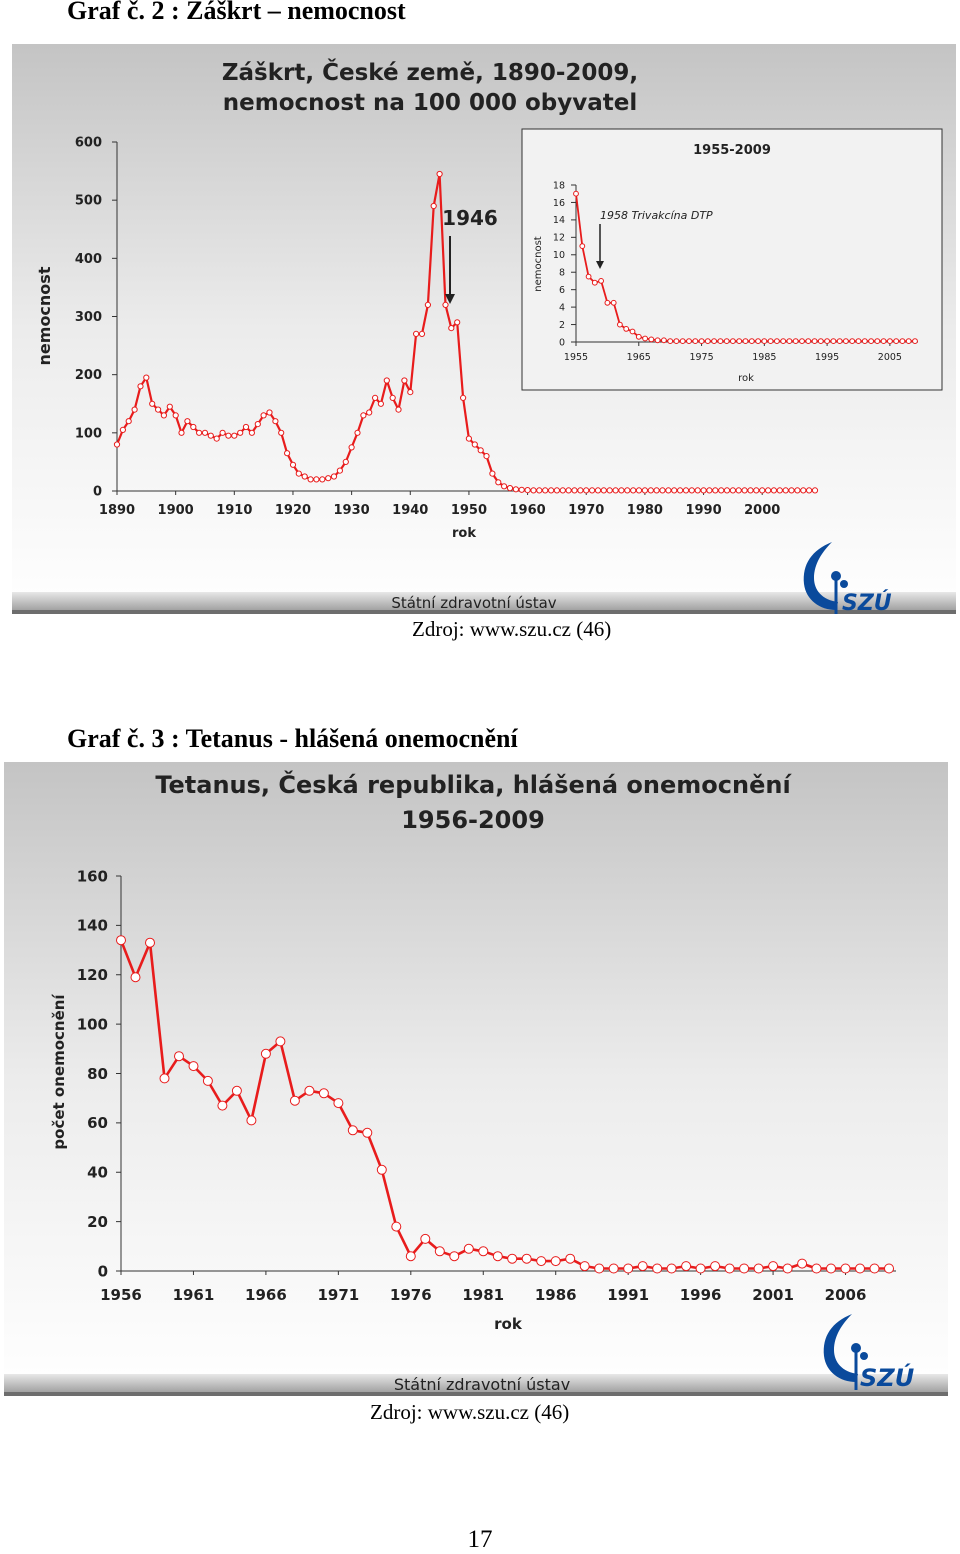  I want to click on peak-annotation-arrowhead, so click(450, 299).